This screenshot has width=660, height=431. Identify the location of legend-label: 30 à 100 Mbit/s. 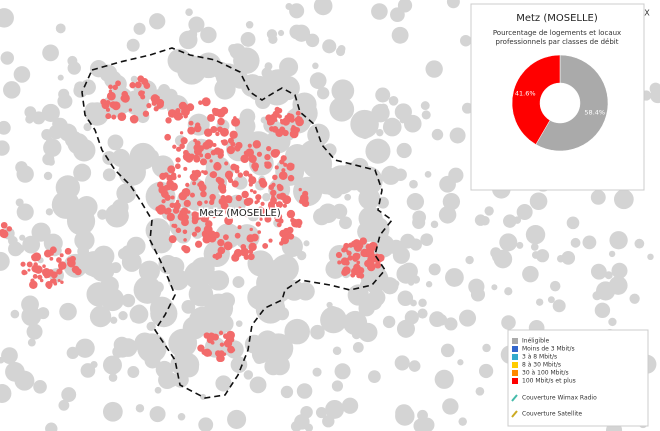
(545, 373).